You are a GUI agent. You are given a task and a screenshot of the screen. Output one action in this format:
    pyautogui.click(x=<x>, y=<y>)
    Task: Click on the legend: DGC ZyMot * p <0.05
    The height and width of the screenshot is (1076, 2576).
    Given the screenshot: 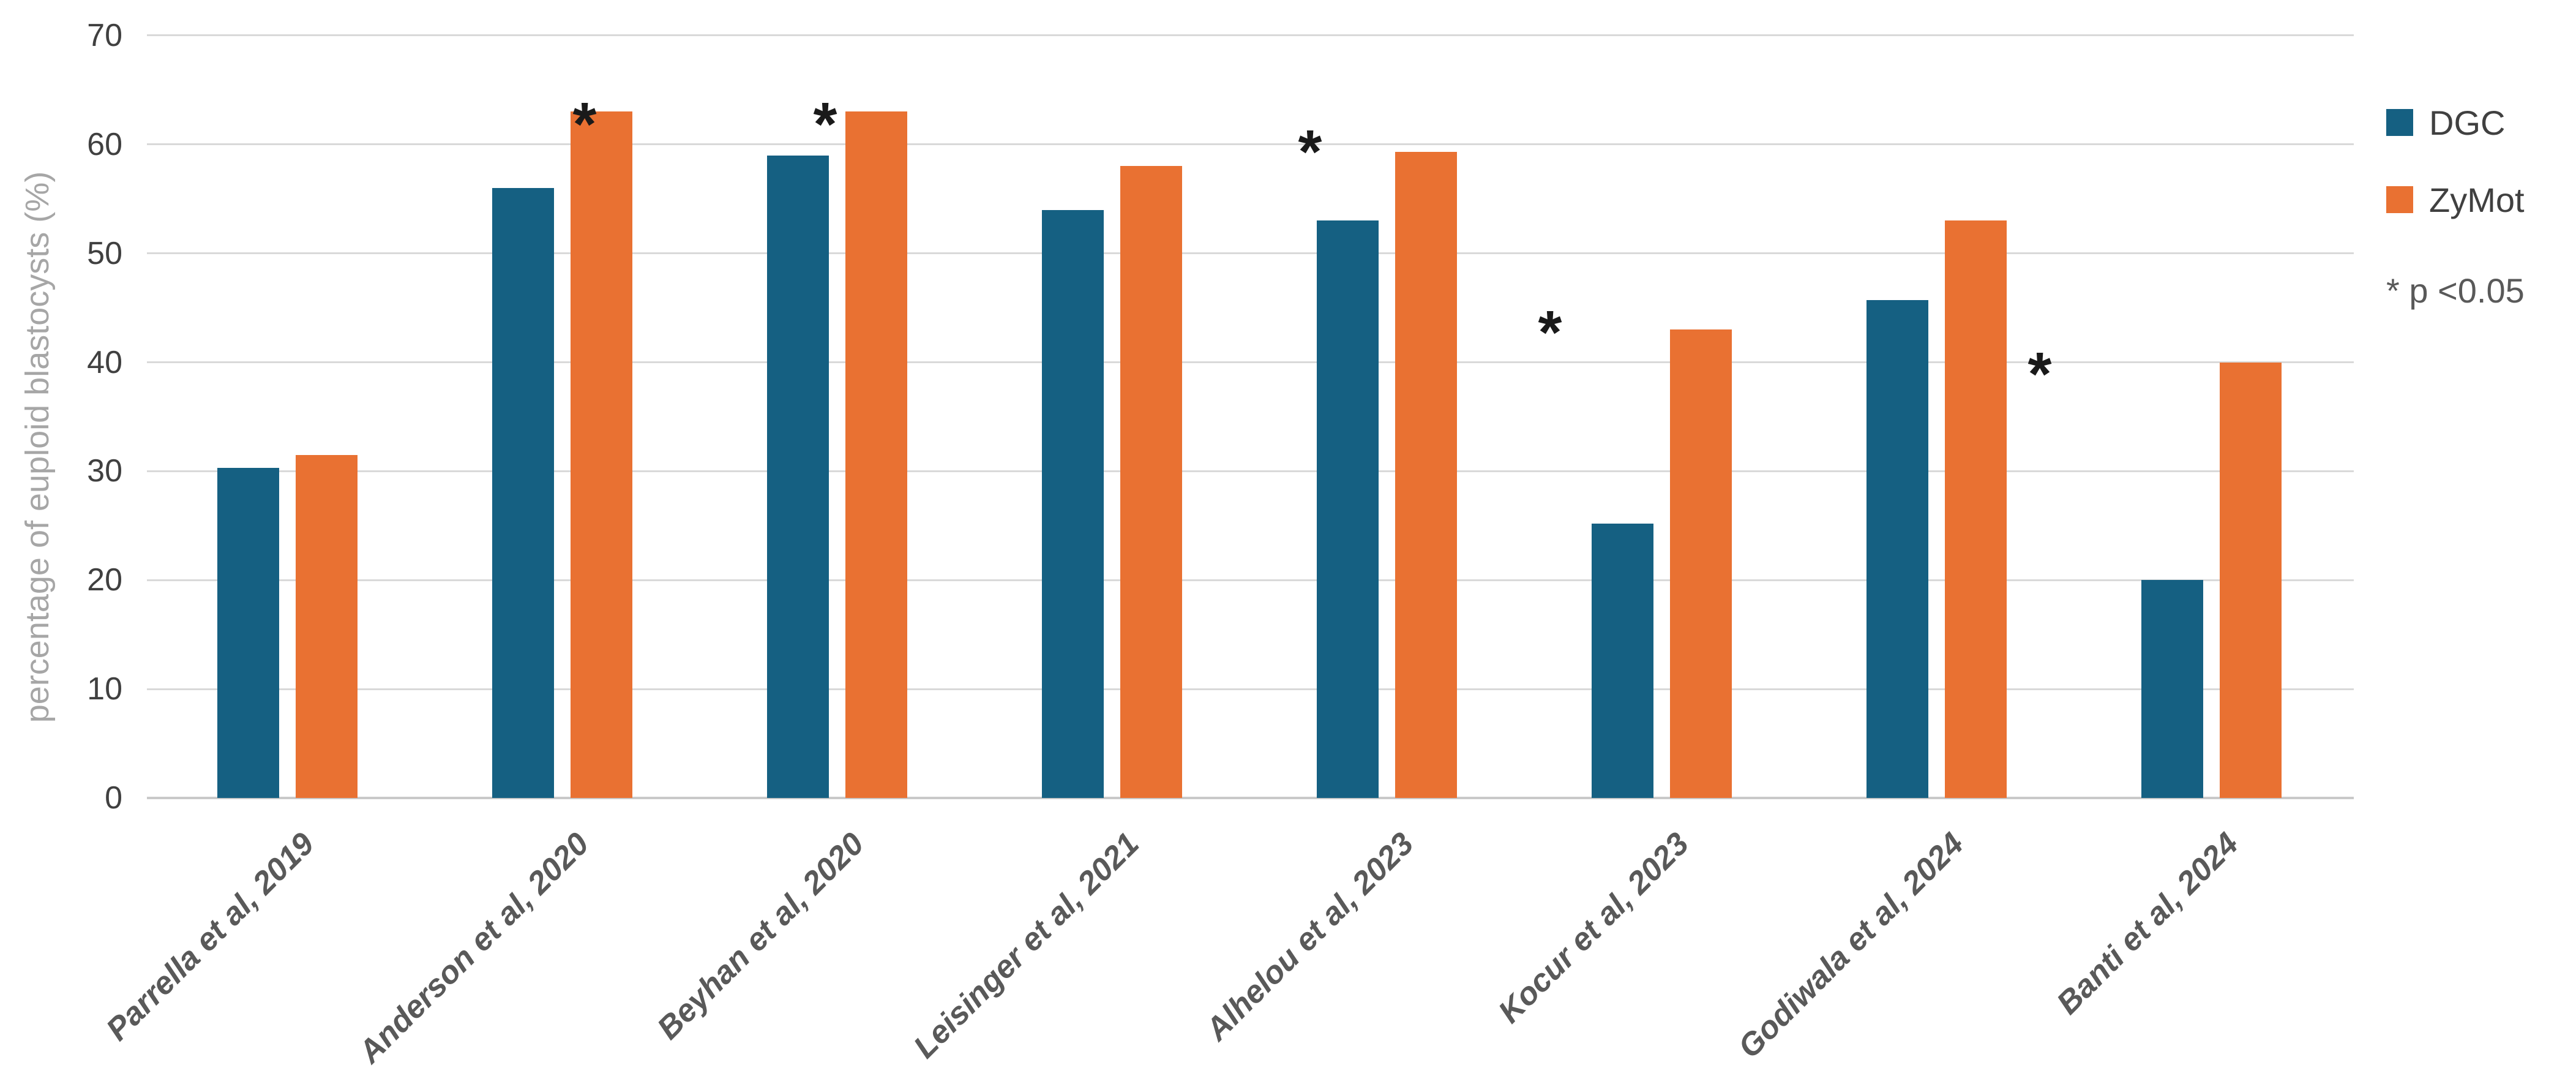 What is the action you would take?
    pyautogui.click(x=2455, y=207)
    